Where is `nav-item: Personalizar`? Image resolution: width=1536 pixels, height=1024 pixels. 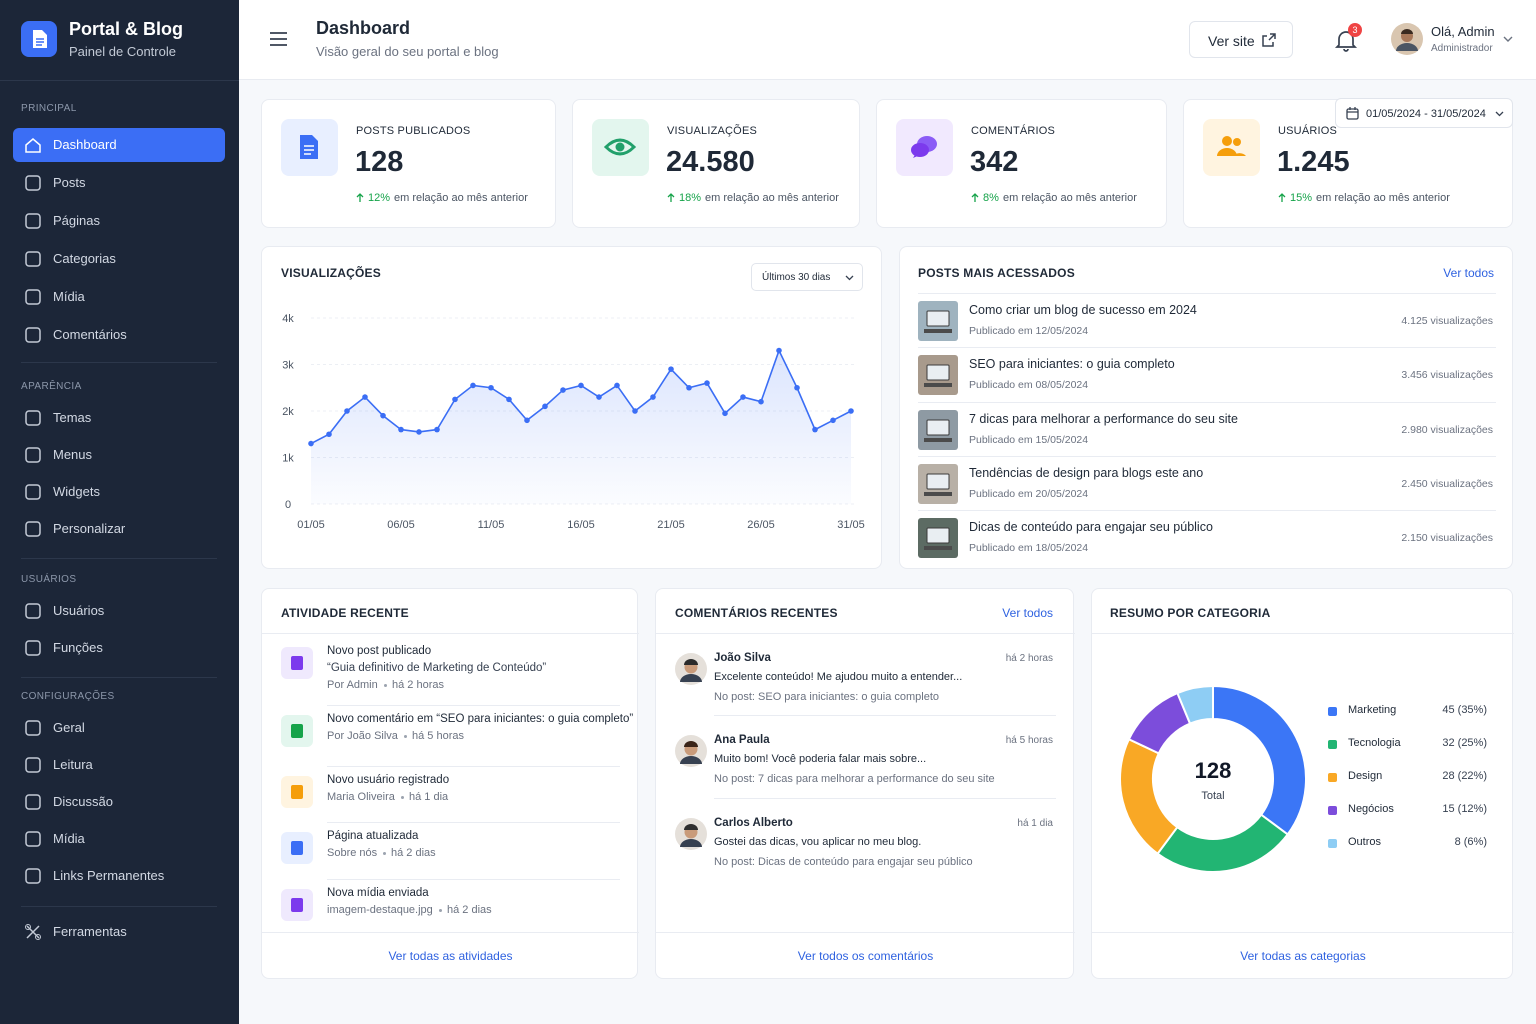
nav-item: Personalizar is located at coordinates (119, 529).